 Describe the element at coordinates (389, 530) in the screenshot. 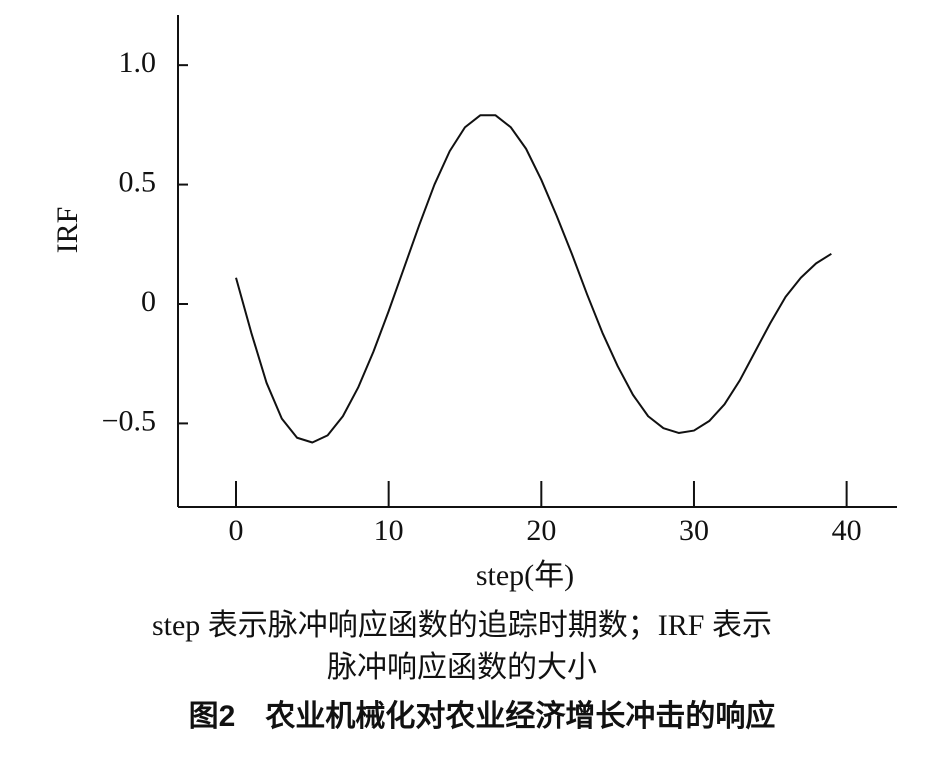

I see `x-tick-label: 10` at that location.